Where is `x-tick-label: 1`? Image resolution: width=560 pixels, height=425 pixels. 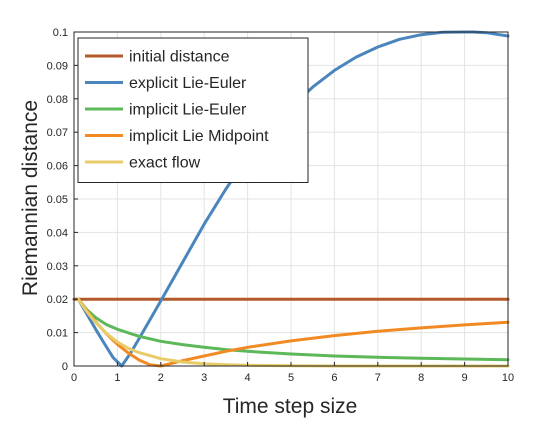
x-tick-label: 1 is located at coordinates (117, 378).